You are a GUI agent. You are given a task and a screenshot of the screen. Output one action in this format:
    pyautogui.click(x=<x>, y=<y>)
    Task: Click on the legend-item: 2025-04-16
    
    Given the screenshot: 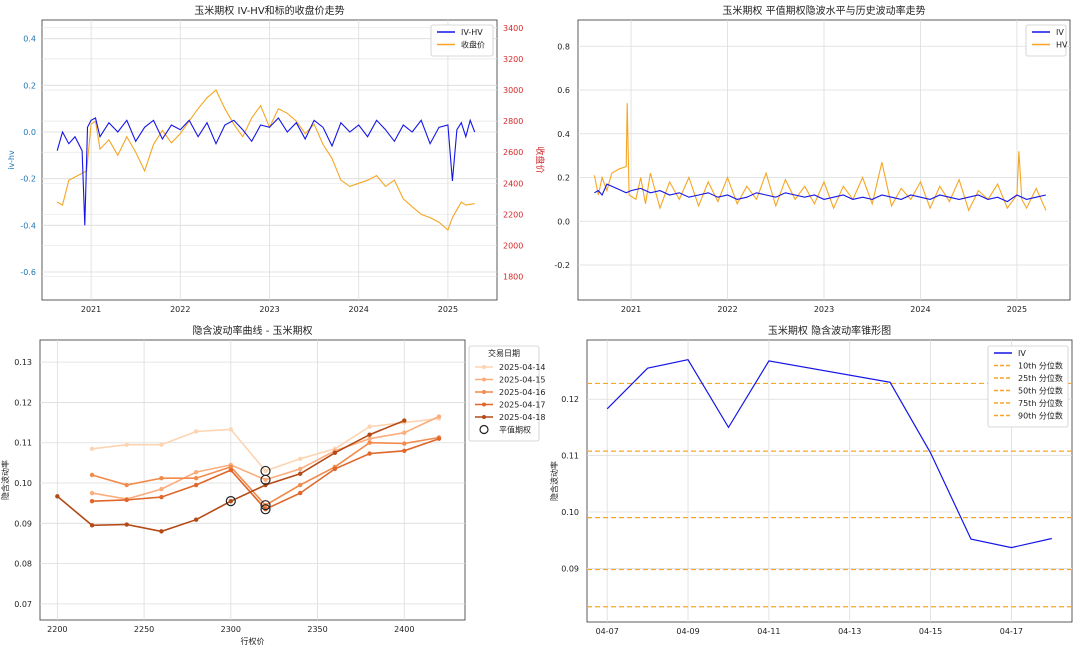 What is the action you would take?
    pyautogui.click(x=510, y=392)
    